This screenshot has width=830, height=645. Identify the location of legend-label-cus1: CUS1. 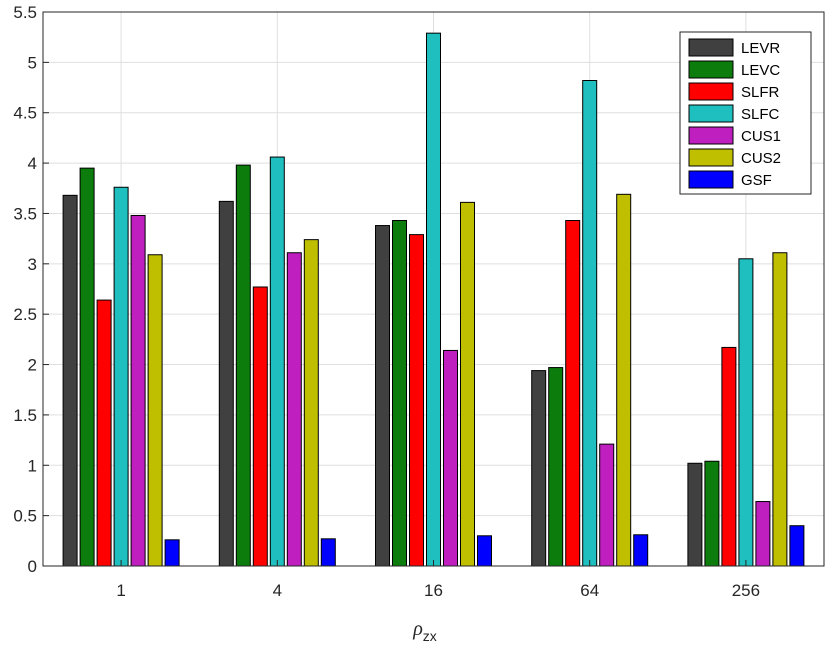
(761, 136).